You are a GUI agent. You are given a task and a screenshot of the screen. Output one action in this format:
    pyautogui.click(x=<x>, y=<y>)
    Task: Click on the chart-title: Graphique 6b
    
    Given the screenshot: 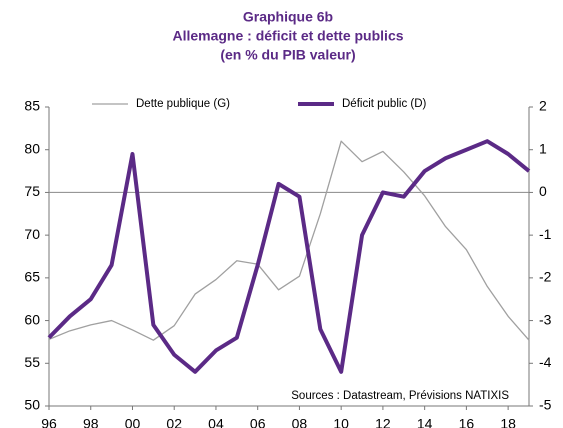 What is the action you would take?
    pyautogui.click(x=288, y=17)
    